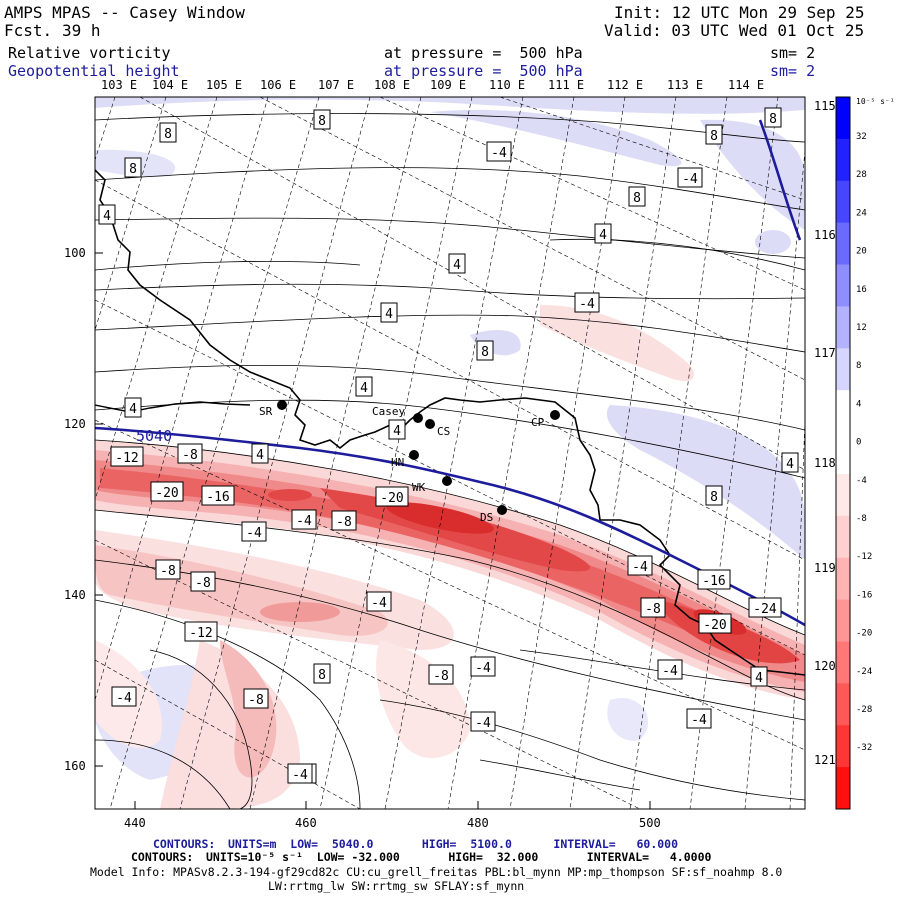 Image resolution: width=900 pixels, height=900 pixels. I want to click on y-tick-140: 140, so click(75, 595).